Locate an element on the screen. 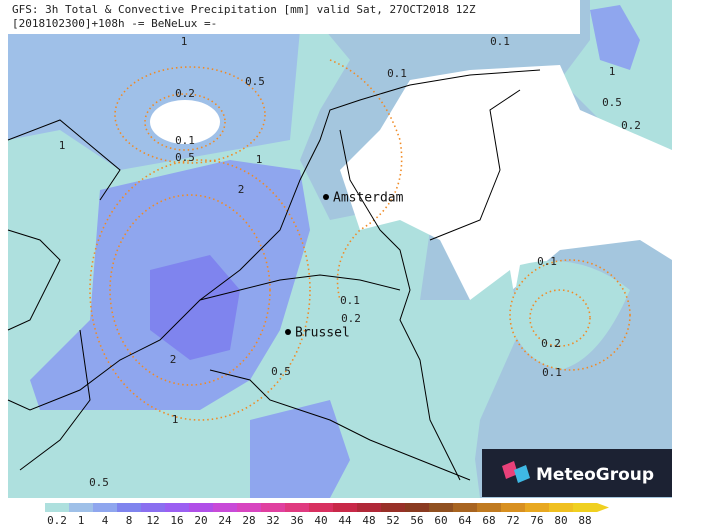 This screenshot has width=725, height=532. colorbar-label: 28 is located at coordinates (248, 520).